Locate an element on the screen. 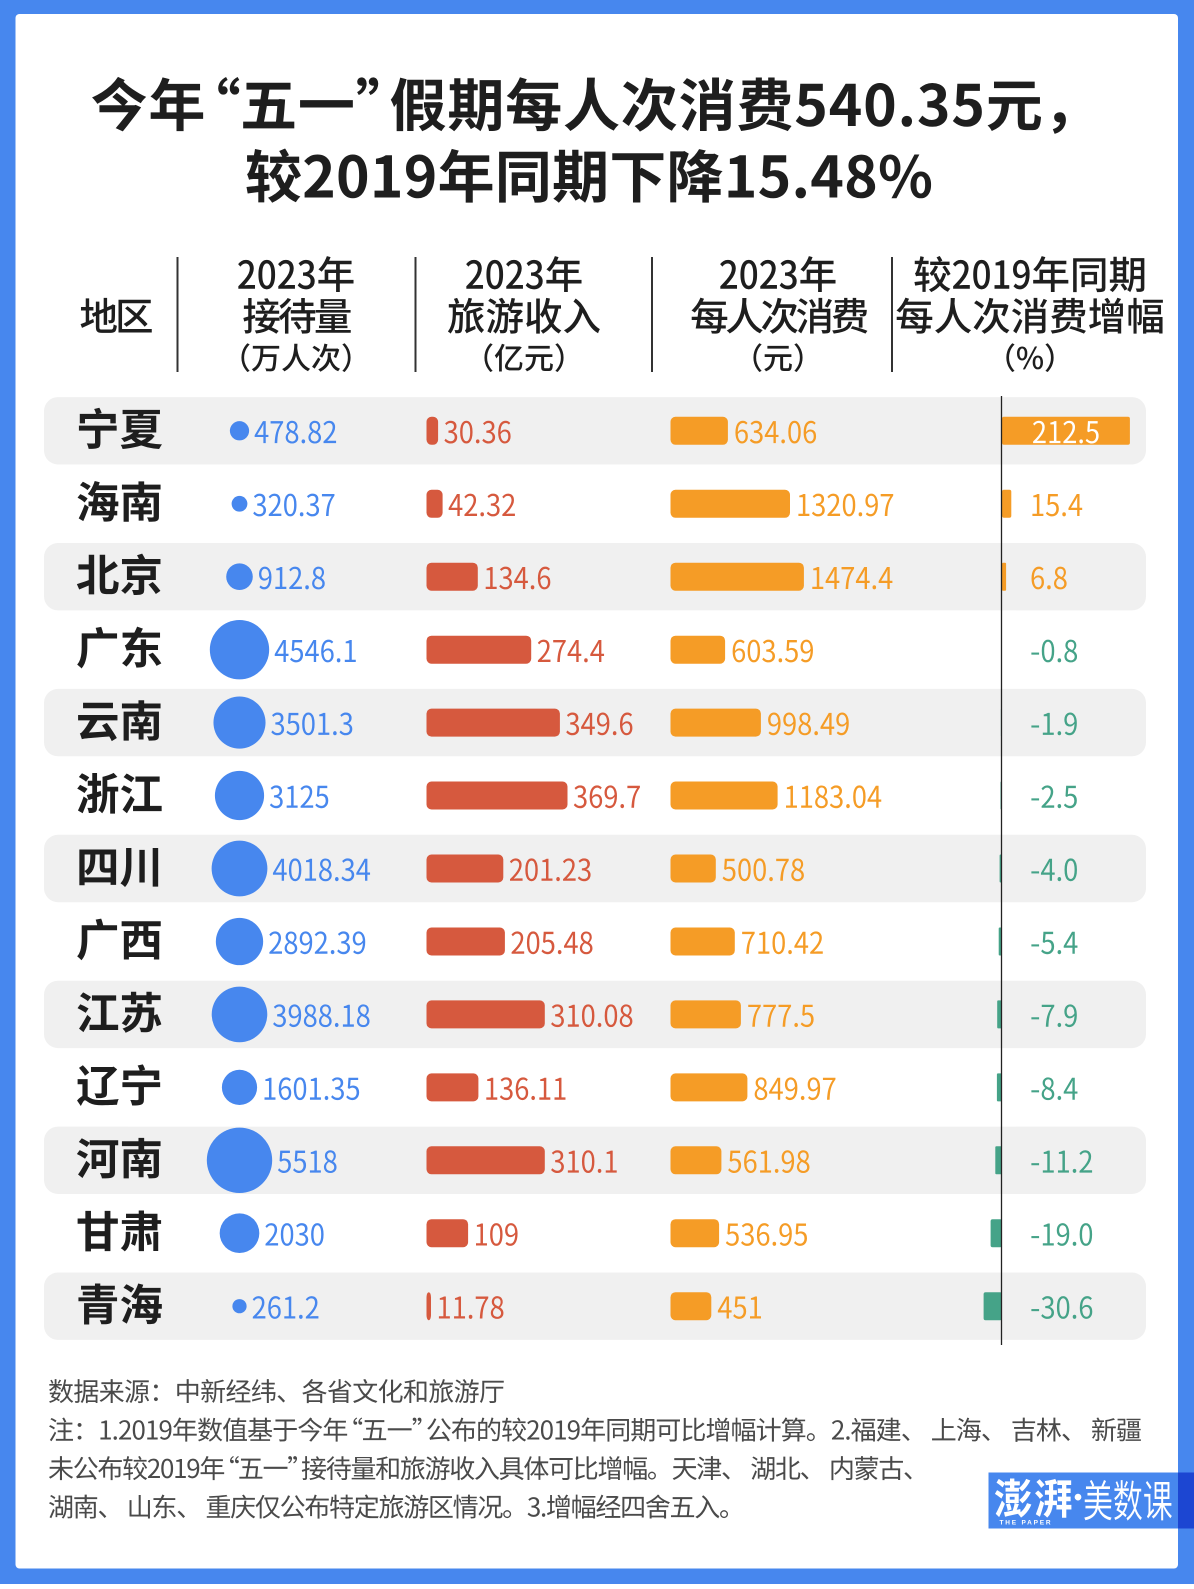 This screenshot has height=1589, width=1194. svg-text: THE PAPER is located at coordinates (1026, 1523).